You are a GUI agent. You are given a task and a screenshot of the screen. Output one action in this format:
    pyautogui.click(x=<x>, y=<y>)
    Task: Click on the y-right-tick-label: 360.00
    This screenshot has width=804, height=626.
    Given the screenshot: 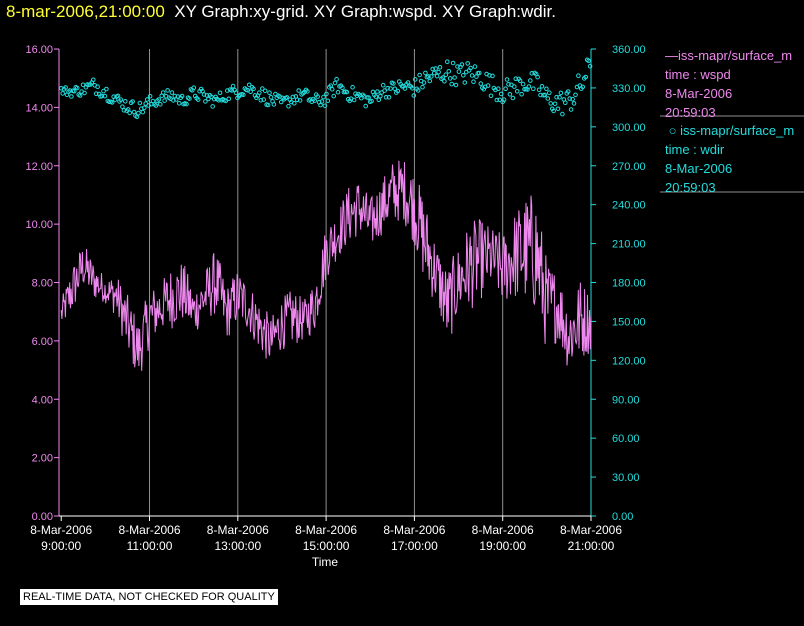 What is the action you would take?
    pyautogui.click(x=629, y=50)
    